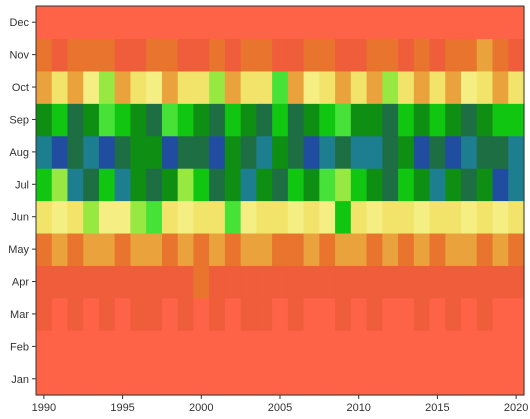 The height and width of the screenshot is (419, 530). What do you see at coordinates (201, 408) in the screenshot?
I see `x-tick-label: 2000` at bounding box center [201, 408].